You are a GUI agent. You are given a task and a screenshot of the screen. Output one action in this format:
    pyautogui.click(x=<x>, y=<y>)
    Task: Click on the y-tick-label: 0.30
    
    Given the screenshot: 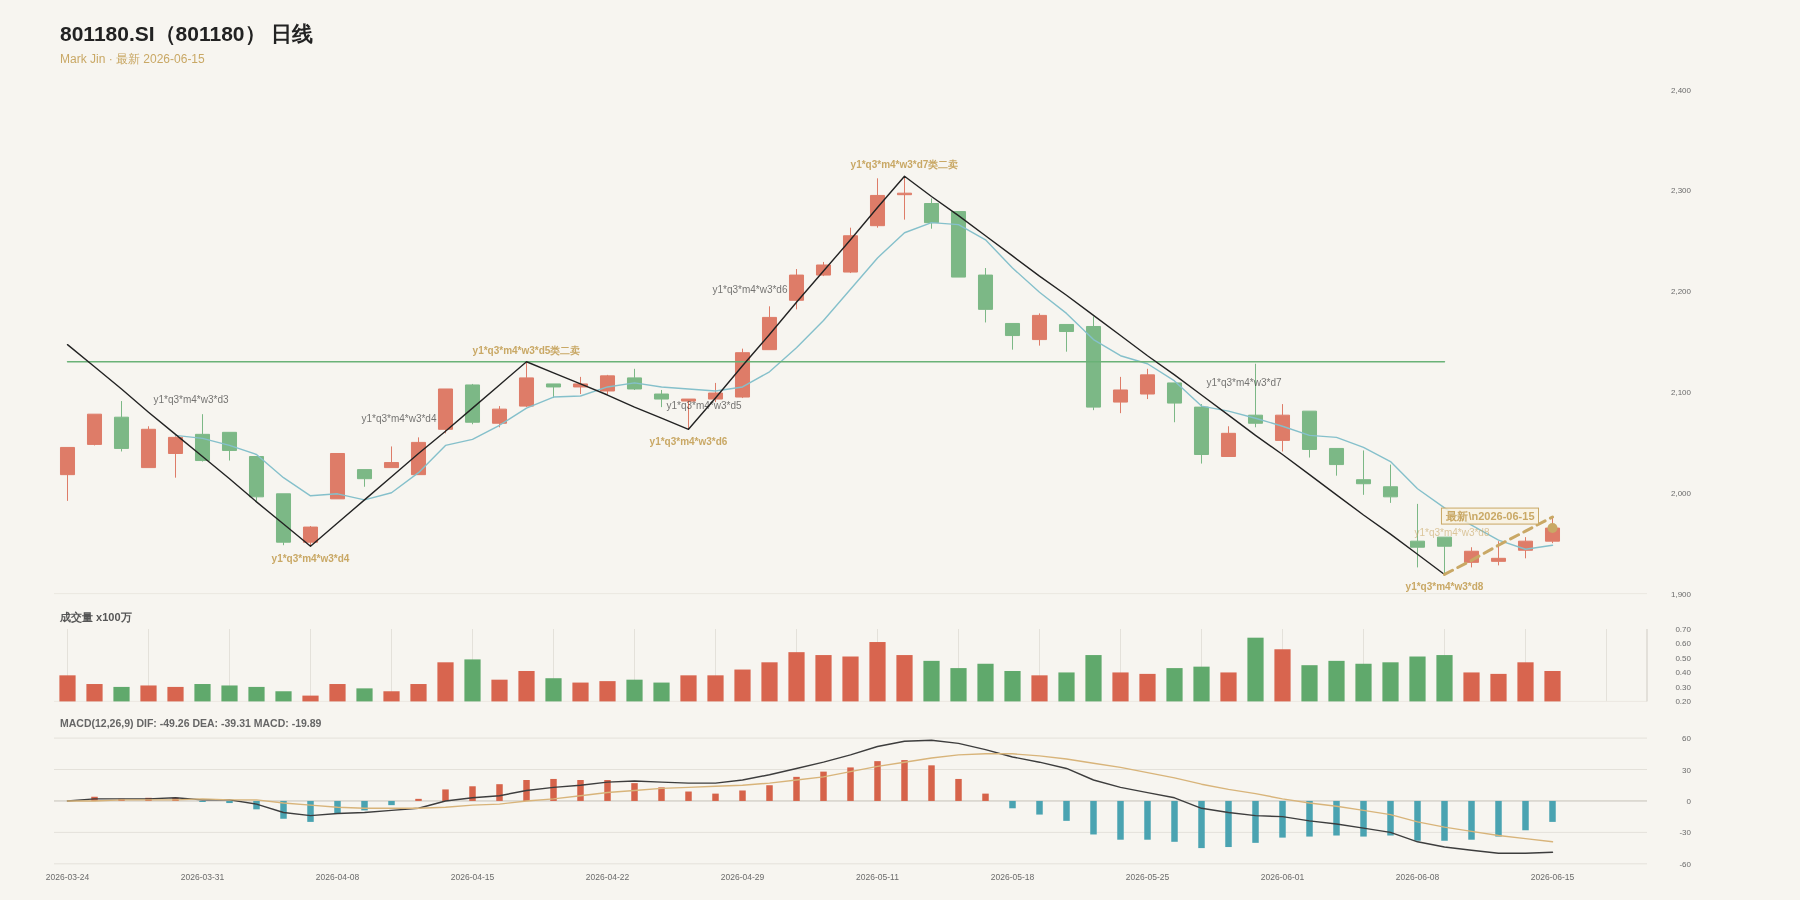 What is the action you would take?
    pyautogui.click(x=1683, y=687)
    